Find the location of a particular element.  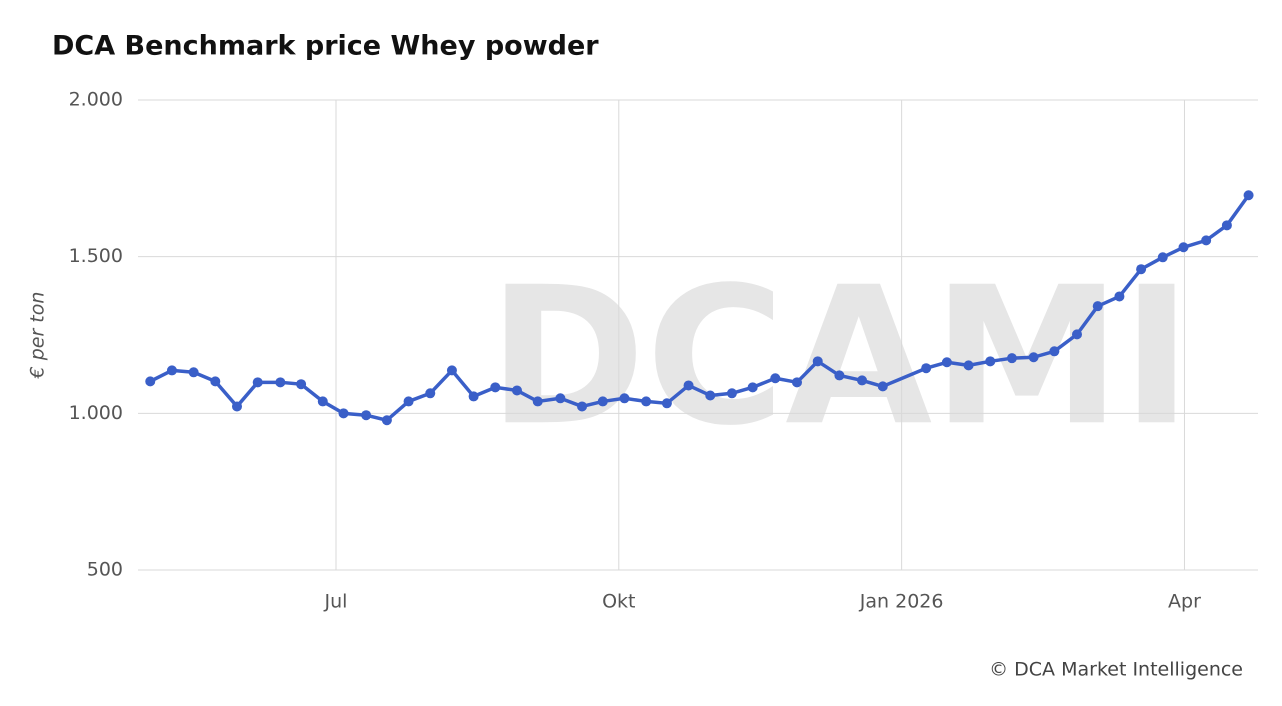

x-tick-label: Jul is located at coordinates (336, 602).